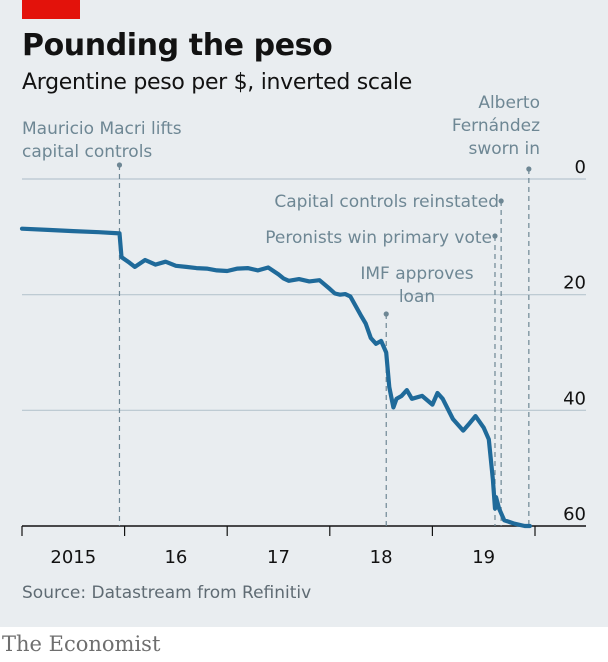  What do you see at coordinates (73, 557) in the screenshot?
I see `x-tick-label: 2015` at bounding box center [73, 557].